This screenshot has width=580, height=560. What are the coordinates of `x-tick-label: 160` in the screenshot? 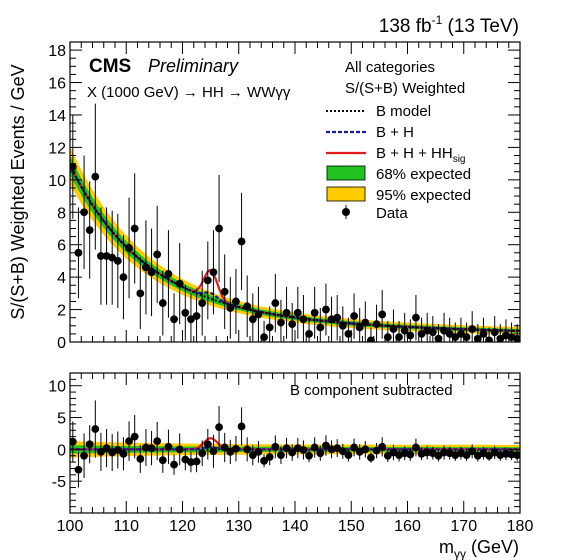 It's located at (407, 526).